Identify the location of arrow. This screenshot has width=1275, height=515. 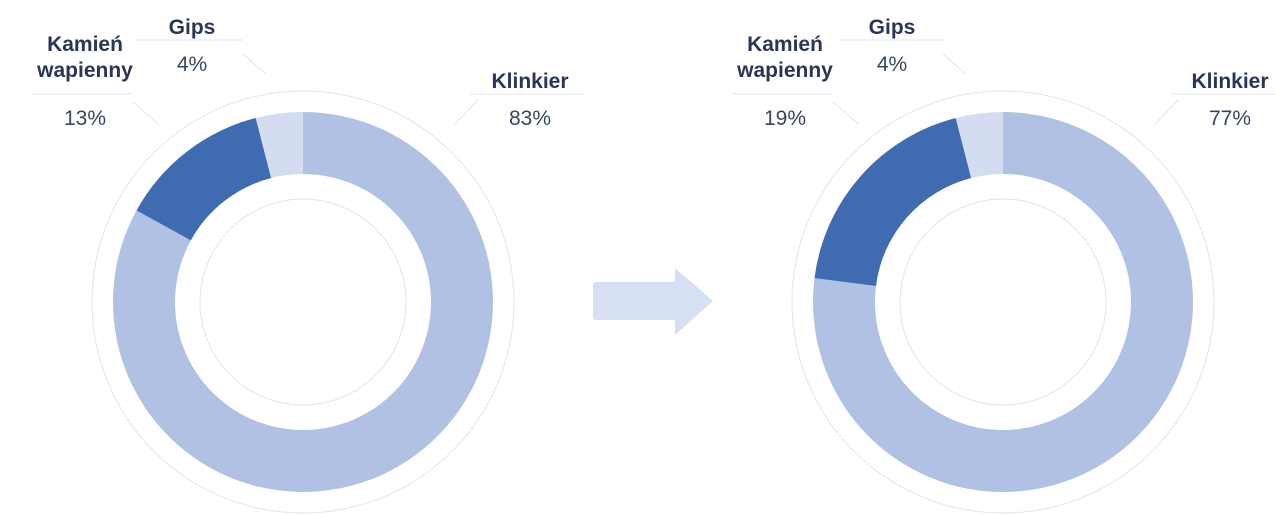
(653, 301).